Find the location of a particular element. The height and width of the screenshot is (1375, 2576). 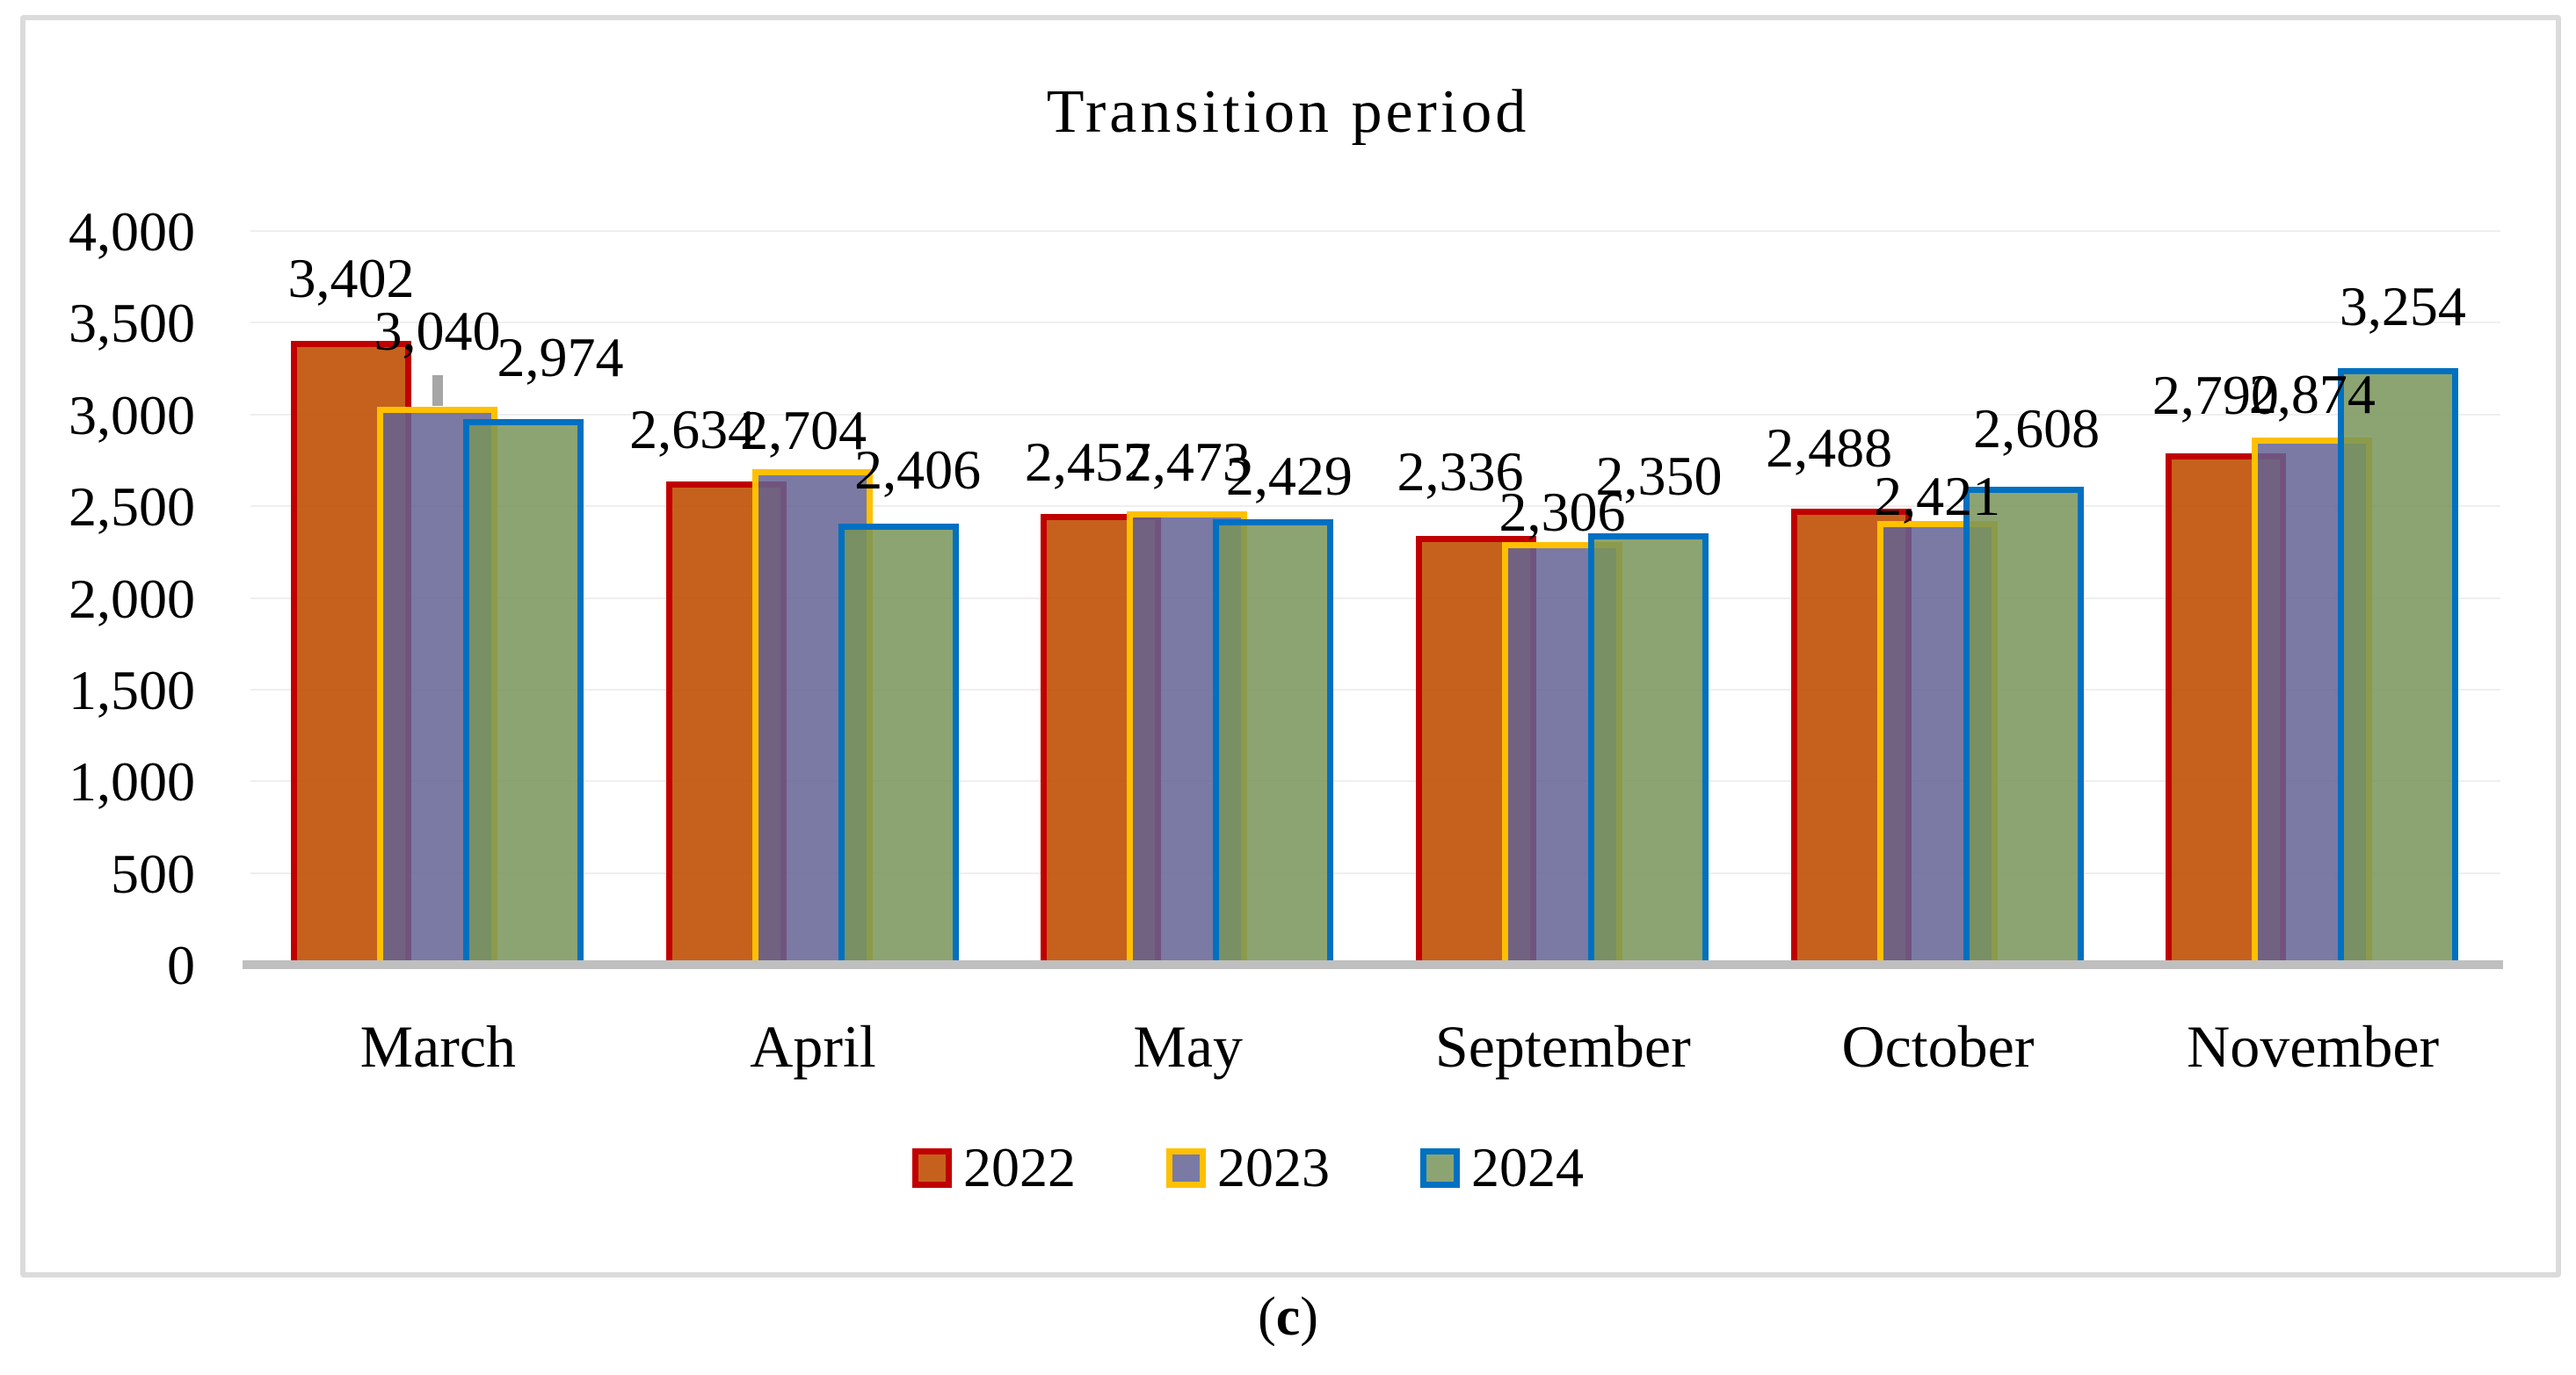

bar-2024-november is located at coordinates (2398, 666).